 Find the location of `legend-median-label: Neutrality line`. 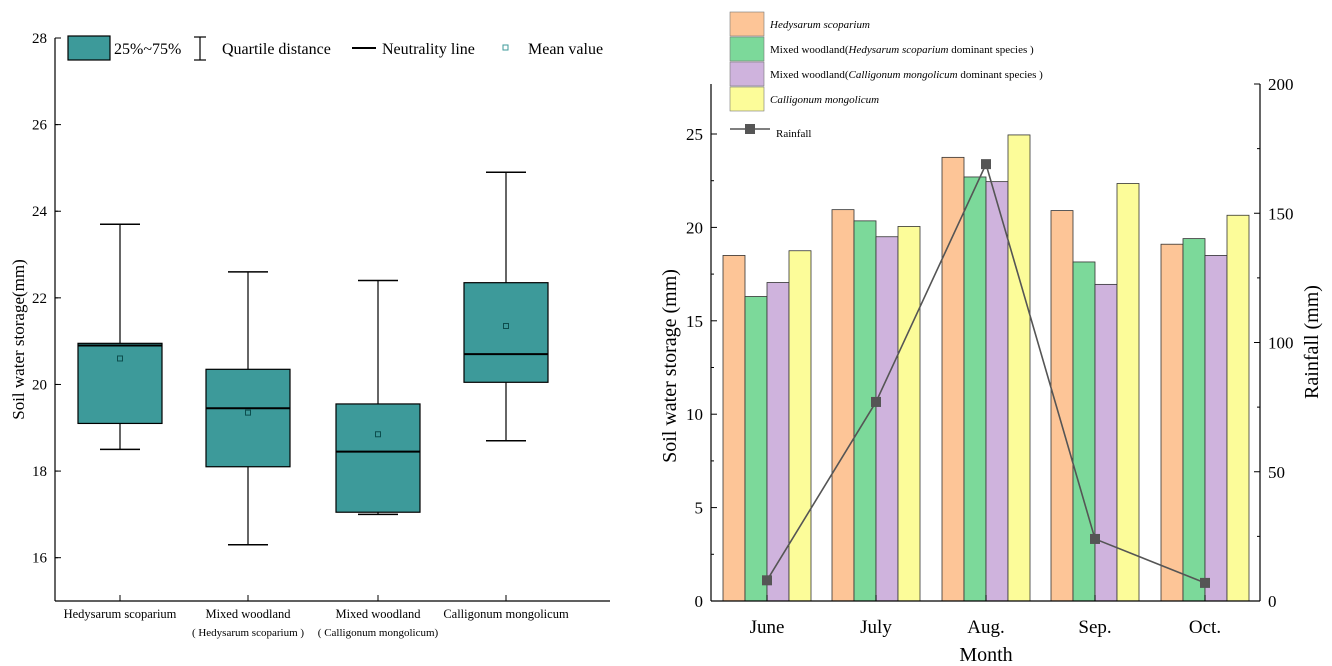

legend-median-label: Neutrality line is located at coordinates (428, 49).